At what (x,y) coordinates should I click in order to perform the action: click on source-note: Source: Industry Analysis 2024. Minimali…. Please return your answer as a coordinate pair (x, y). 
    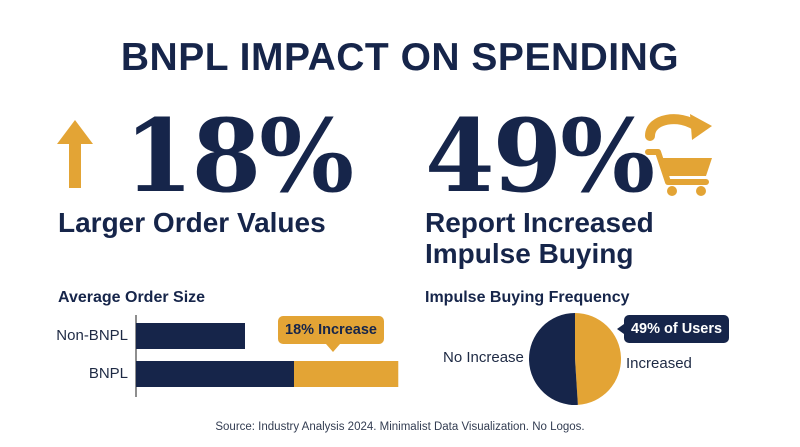
    Looking at the image, I should click on (400, 427).